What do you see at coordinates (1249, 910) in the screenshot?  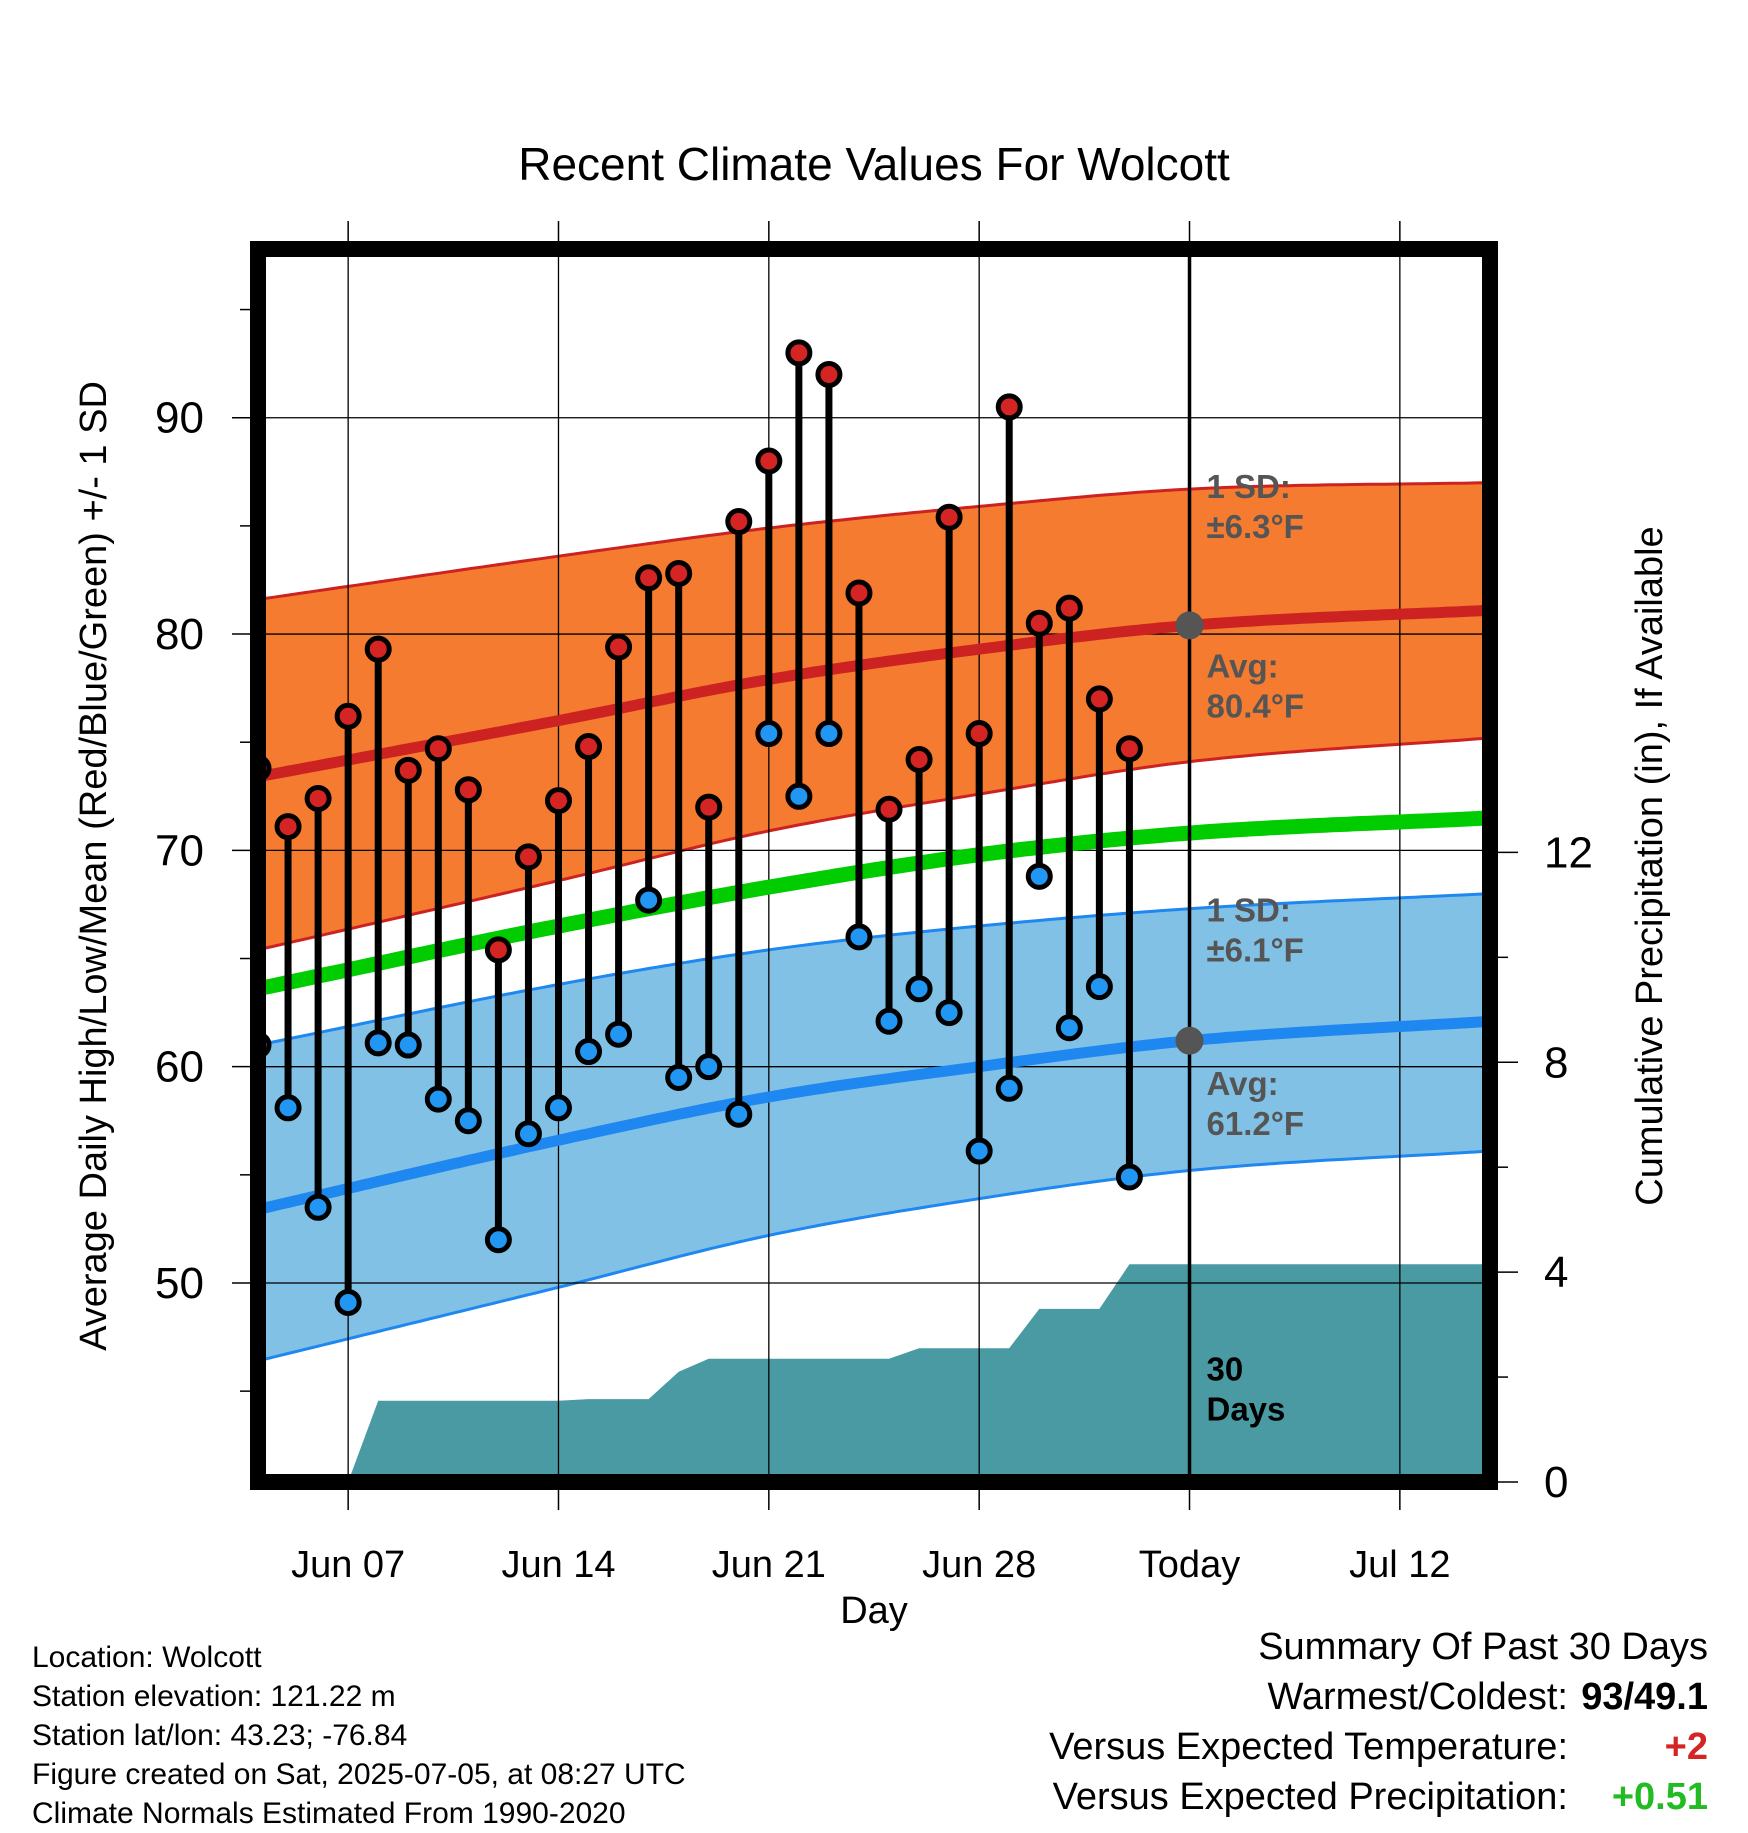 I see `low-sd-annotation-line: 1 SD:` at bounding box center [1249, 910].